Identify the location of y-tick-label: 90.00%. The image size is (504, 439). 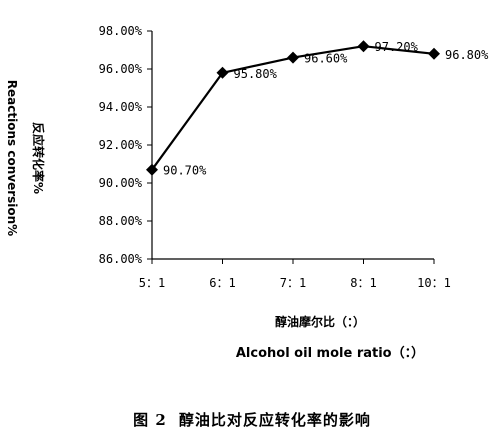
(121, 183).